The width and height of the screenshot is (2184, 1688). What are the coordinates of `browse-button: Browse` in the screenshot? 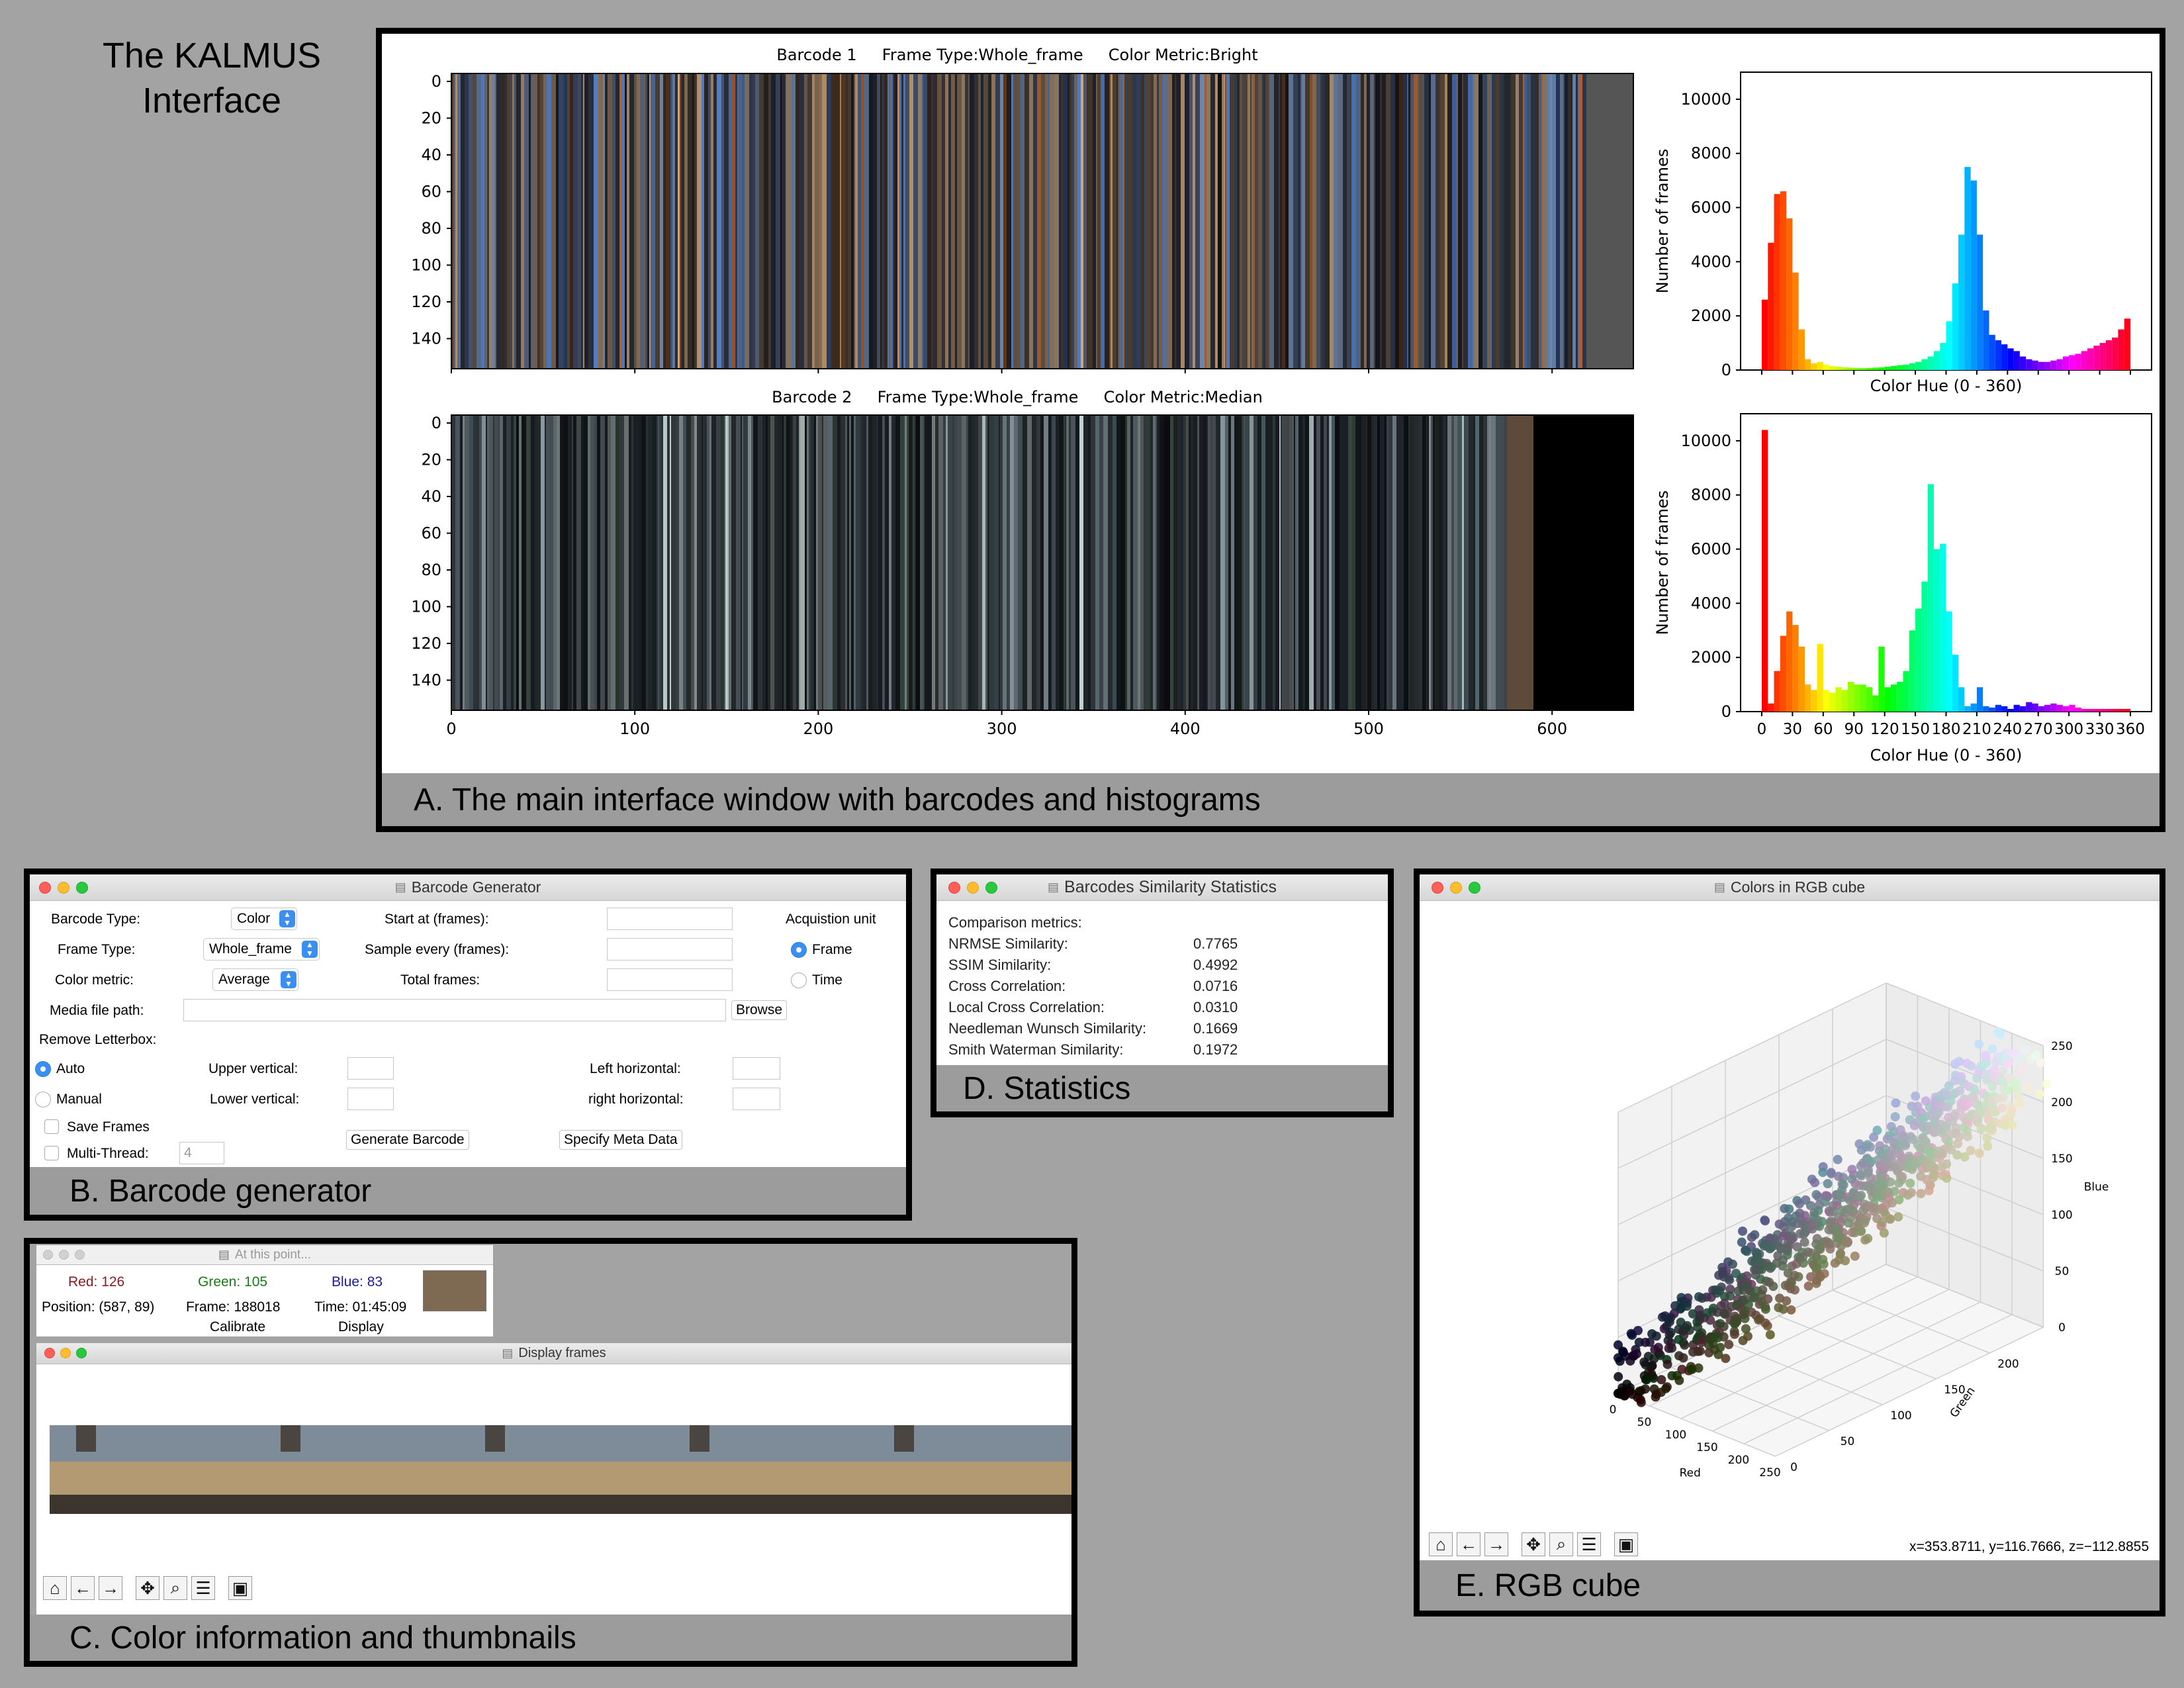 It's located at (759, 1010).